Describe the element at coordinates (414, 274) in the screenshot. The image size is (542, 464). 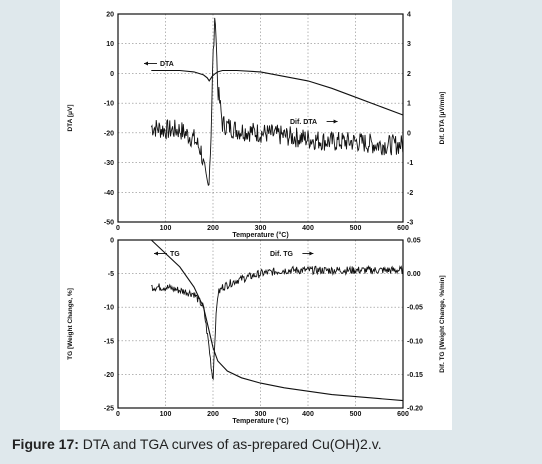
I see `y2-tick-label: 0.00` at that location.